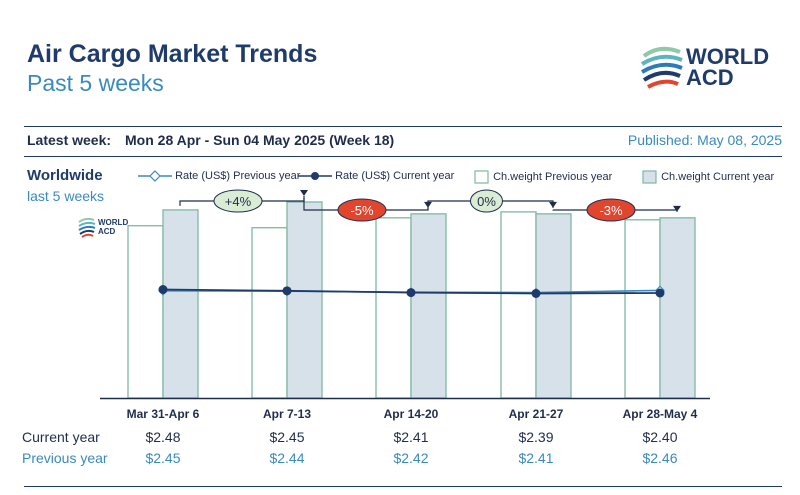  What do you see at coordinates (536, 437) in the screenshot?
I see `rate-current-value: $2.39` at bounding box center [536, 437].